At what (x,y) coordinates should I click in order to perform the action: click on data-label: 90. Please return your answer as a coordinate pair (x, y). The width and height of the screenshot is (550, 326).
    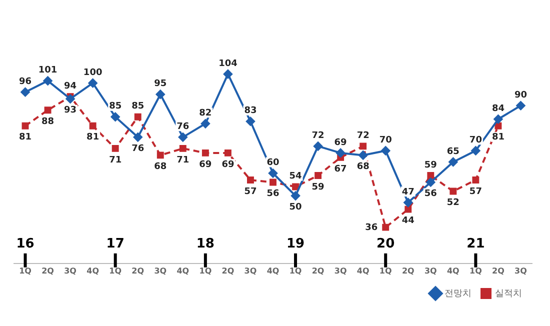
    Looking at the image, I should click on (521, 95).